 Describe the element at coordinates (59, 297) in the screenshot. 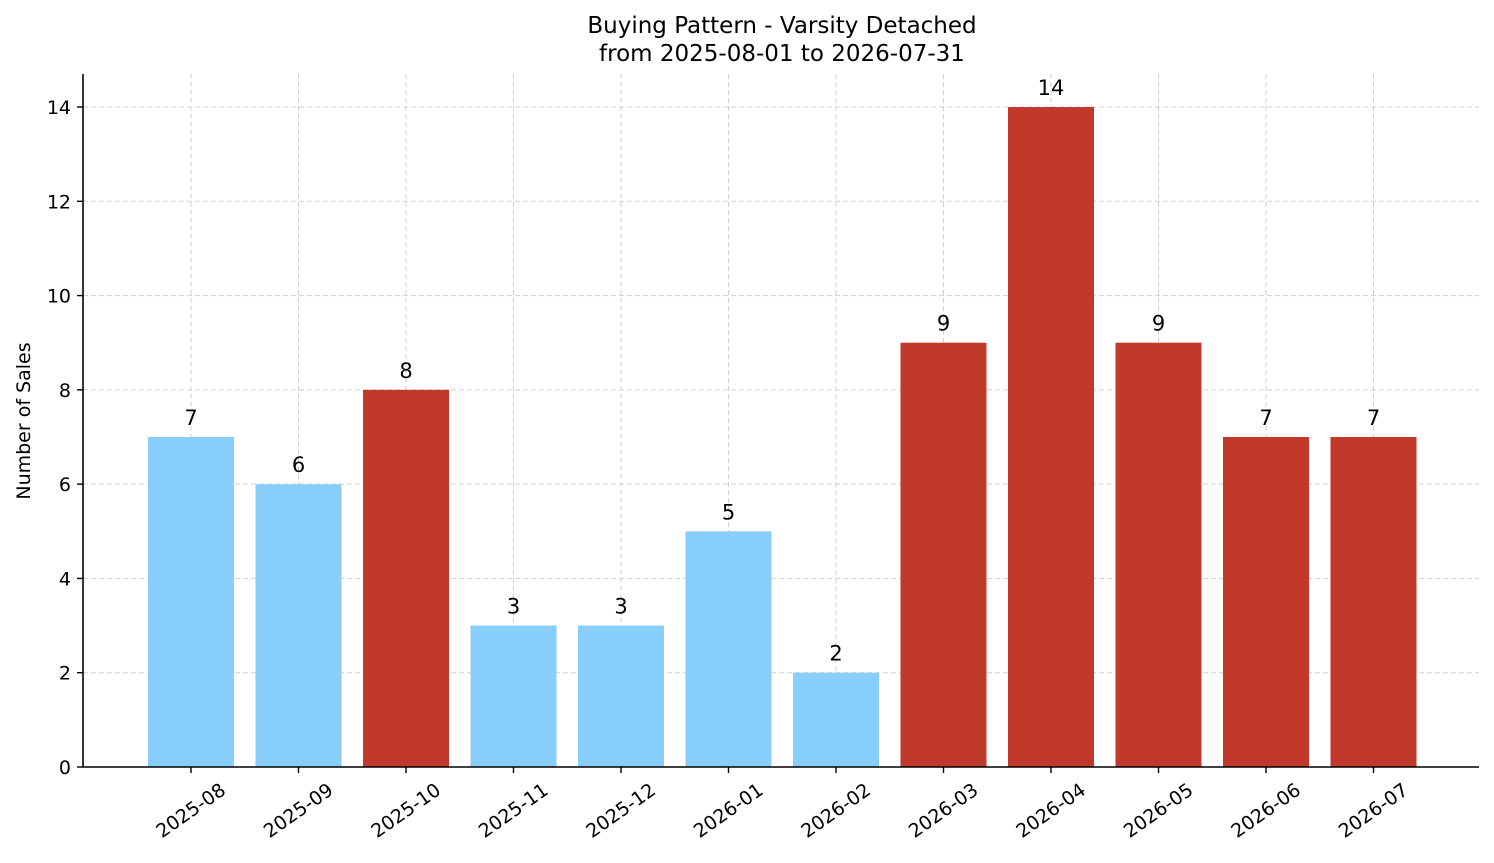

I see `y-tick-label: 10` at that location.